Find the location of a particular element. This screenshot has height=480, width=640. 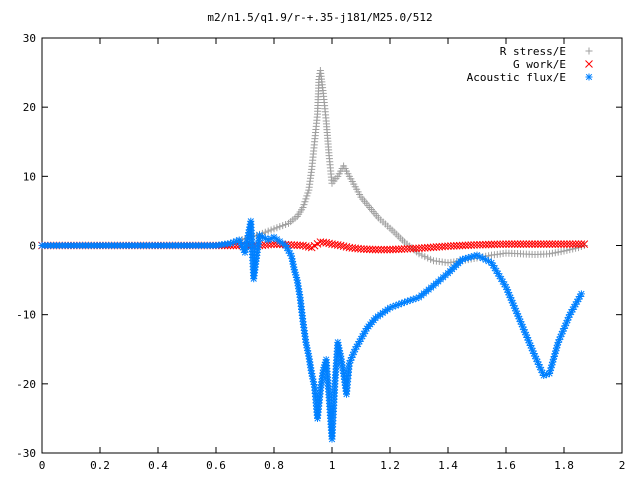

x-tick-label: 1.2 is located at coordinates (390, 465).